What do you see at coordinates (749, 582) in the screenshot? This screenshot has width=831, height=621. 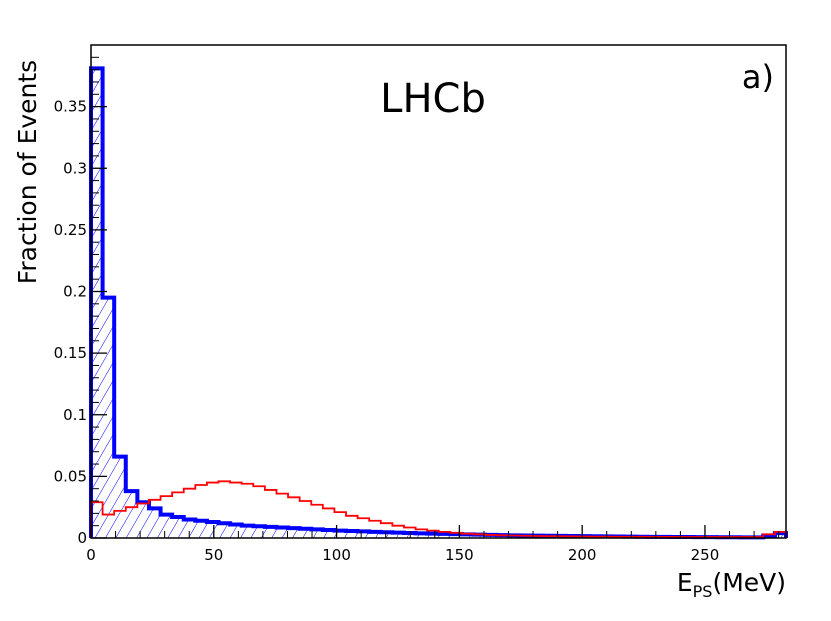 I see `x-axis-title-unit: (MeV)` at bounding box center [749, 582].